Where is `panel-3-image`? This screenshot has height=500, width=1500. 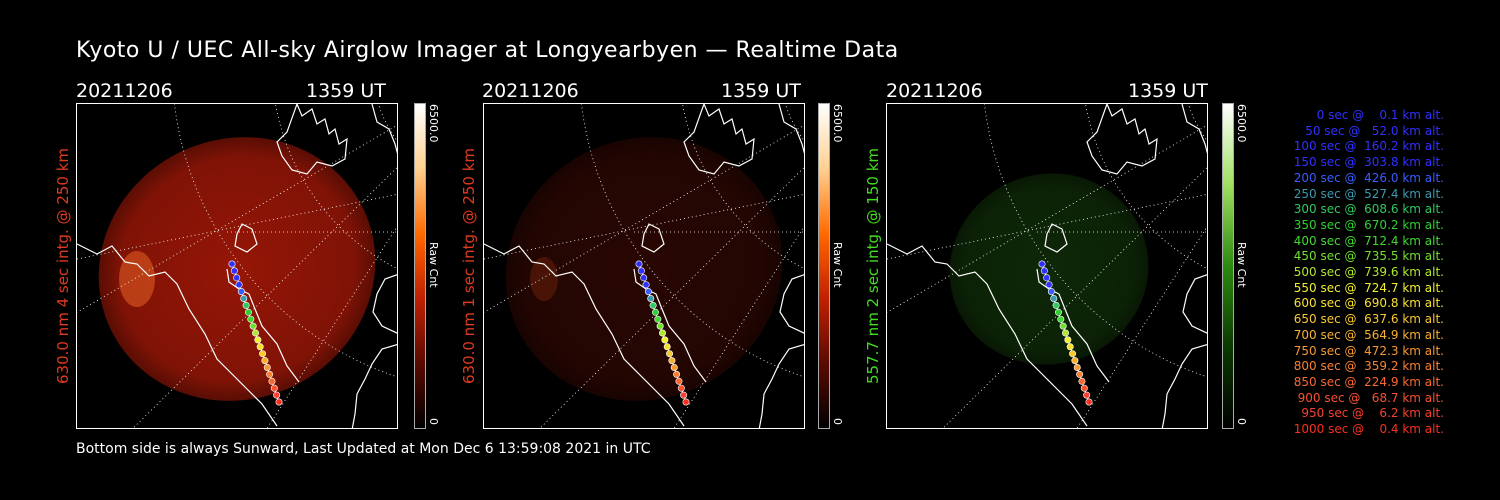 panel-3-image is located at coordinates (1047, 266).